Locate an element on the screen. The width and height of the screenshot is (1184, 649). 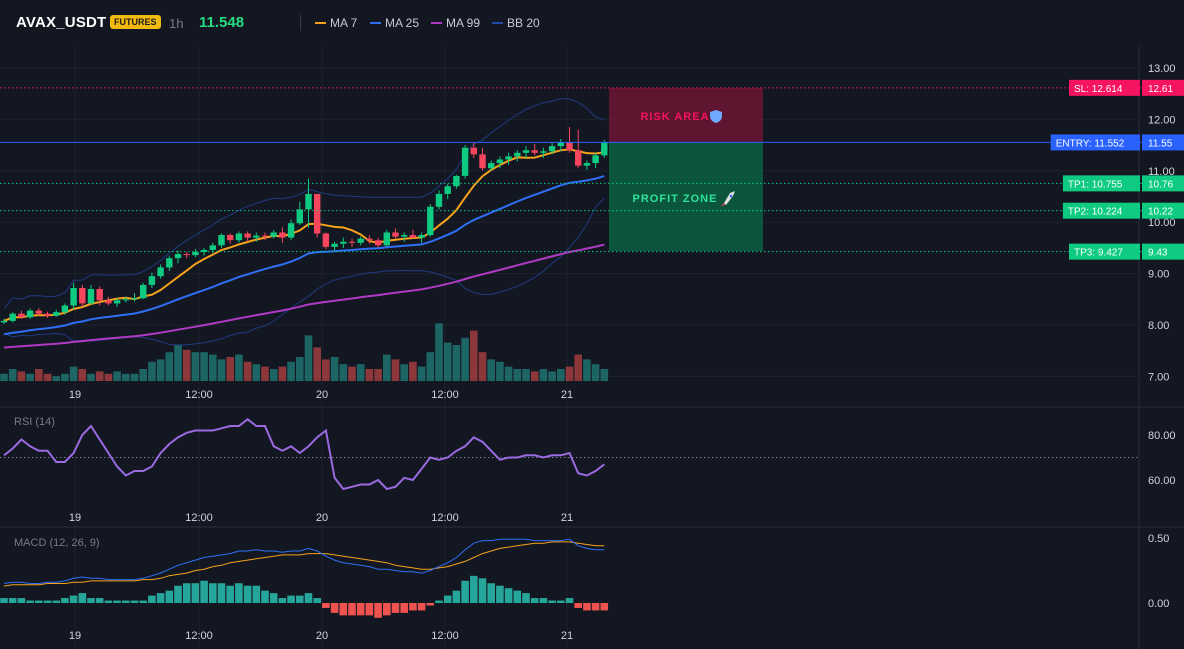
risk-area-zone is located at coordinates (686, 115).